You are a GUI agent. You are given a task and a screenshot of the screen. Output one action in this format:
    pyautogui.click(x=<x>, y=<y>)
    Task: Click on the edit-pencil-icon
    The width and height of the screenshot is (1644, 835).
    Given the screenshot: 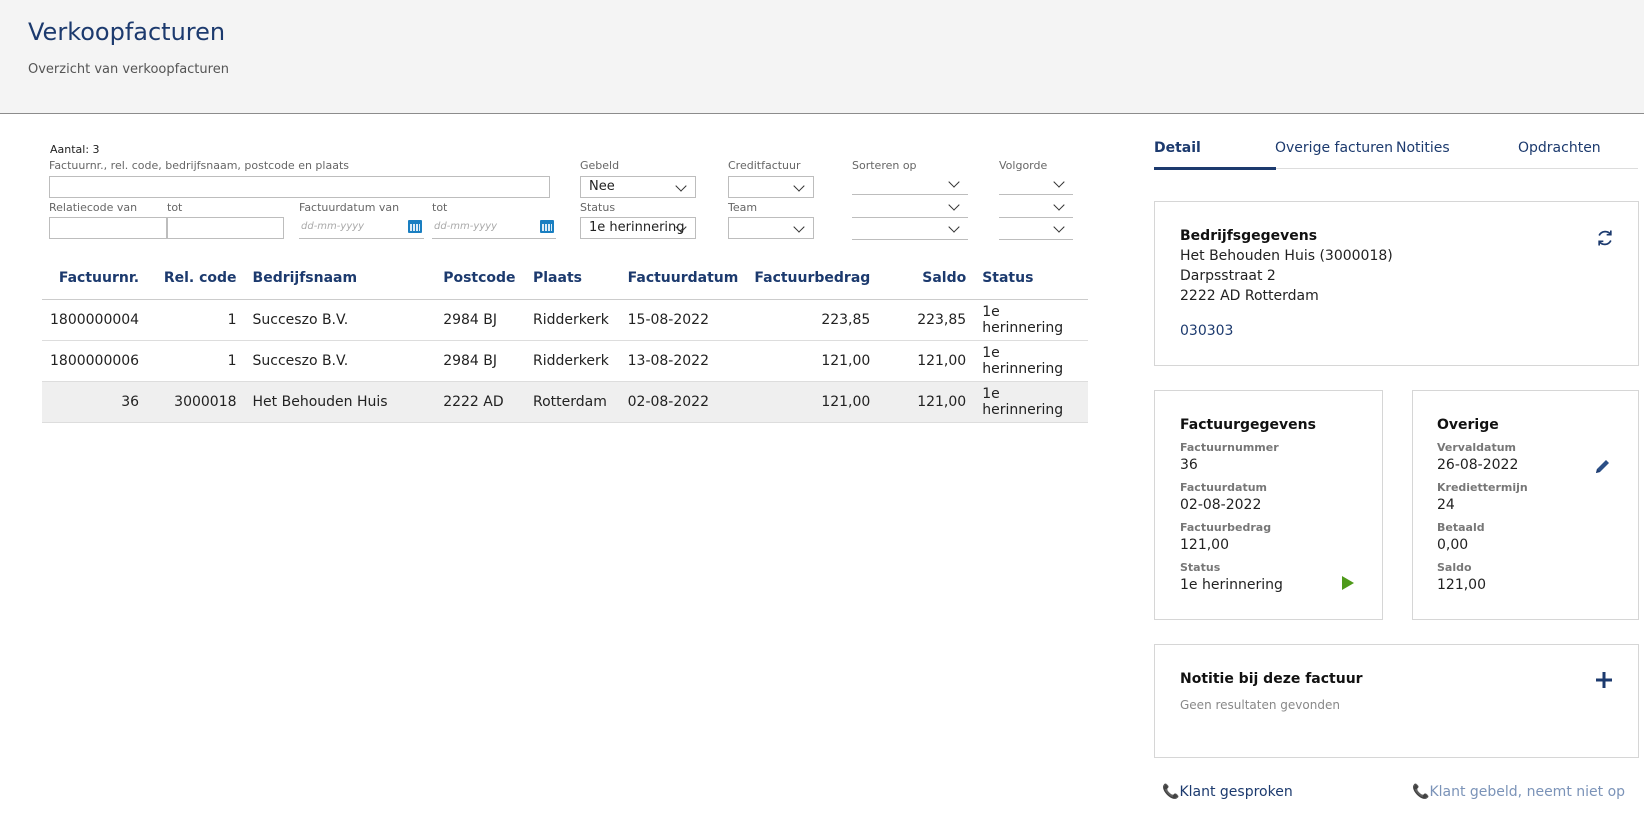 What is the action you would take?
    pyautogui.click(x=1603, y=466)
    